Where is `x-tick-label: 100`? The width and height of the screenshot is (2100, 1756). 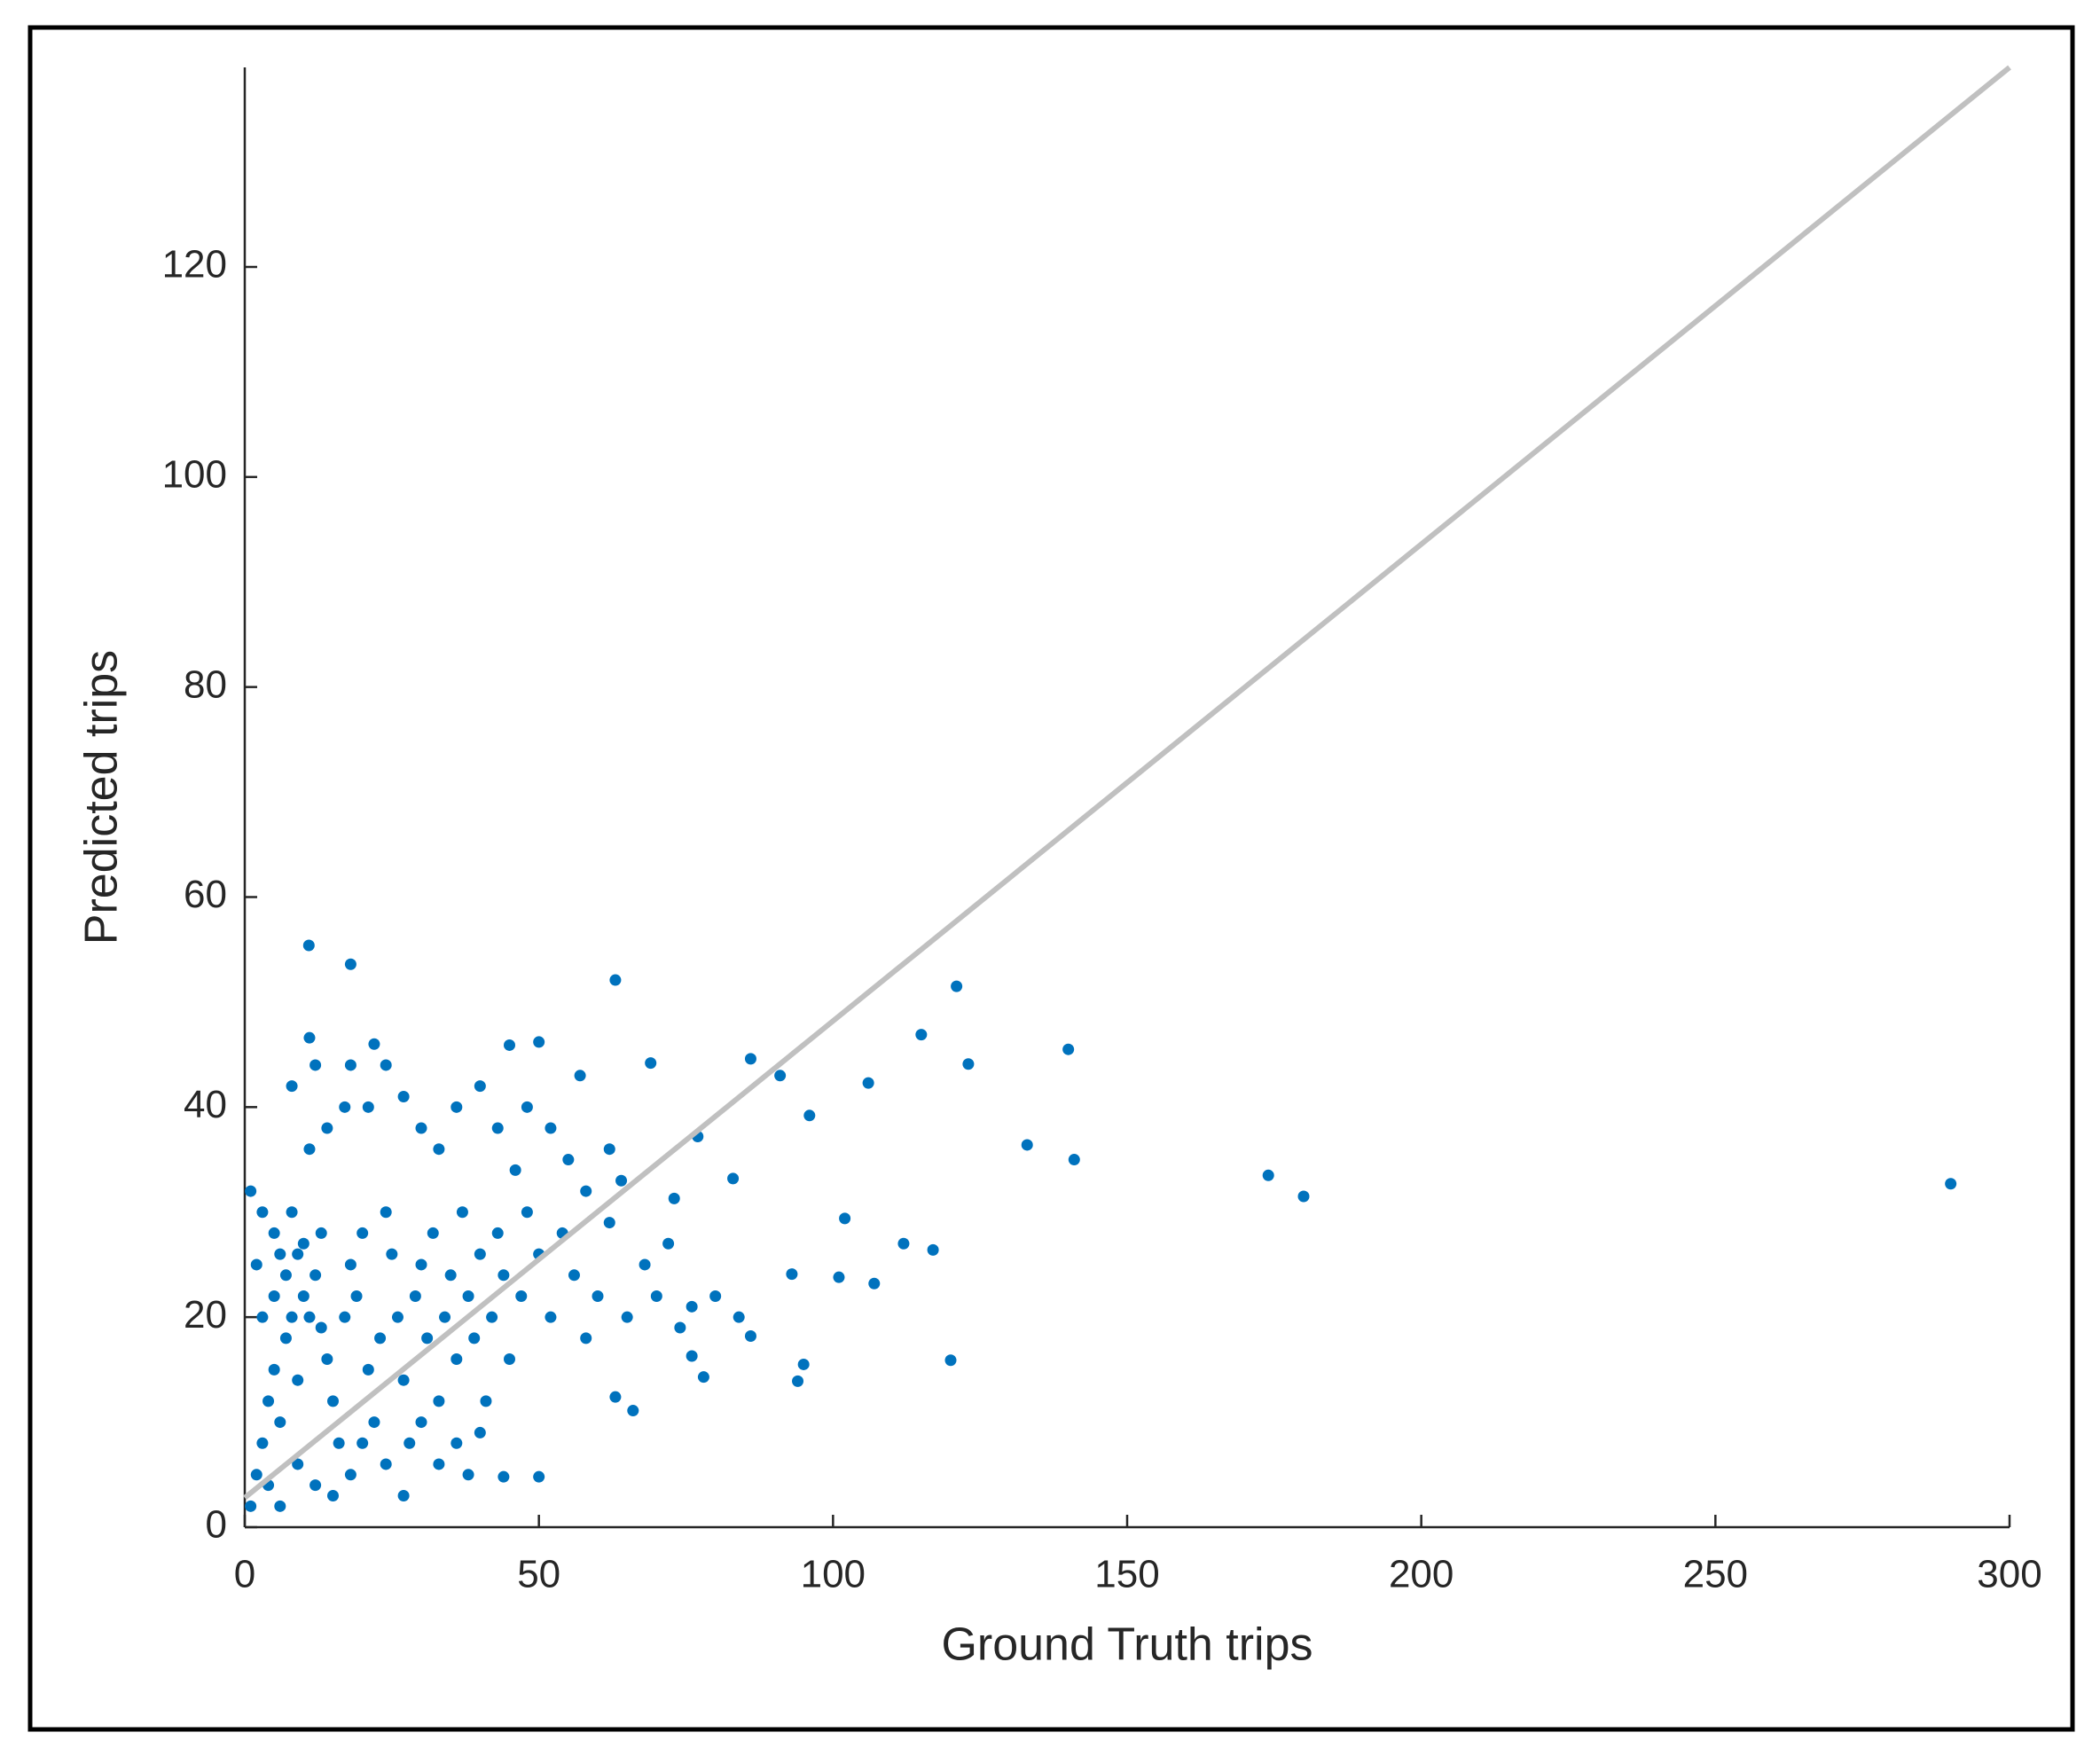 x-tick-label: 100 is located at coordinates (833, 1575).